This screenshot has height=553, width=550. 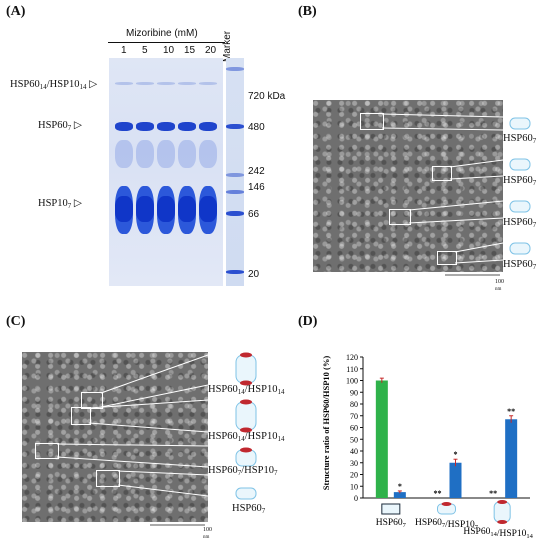 What do you see at coordinates (207, 530) in the screenshot?
I see `em-c-scale: 100` at bounding box center [207, 530].